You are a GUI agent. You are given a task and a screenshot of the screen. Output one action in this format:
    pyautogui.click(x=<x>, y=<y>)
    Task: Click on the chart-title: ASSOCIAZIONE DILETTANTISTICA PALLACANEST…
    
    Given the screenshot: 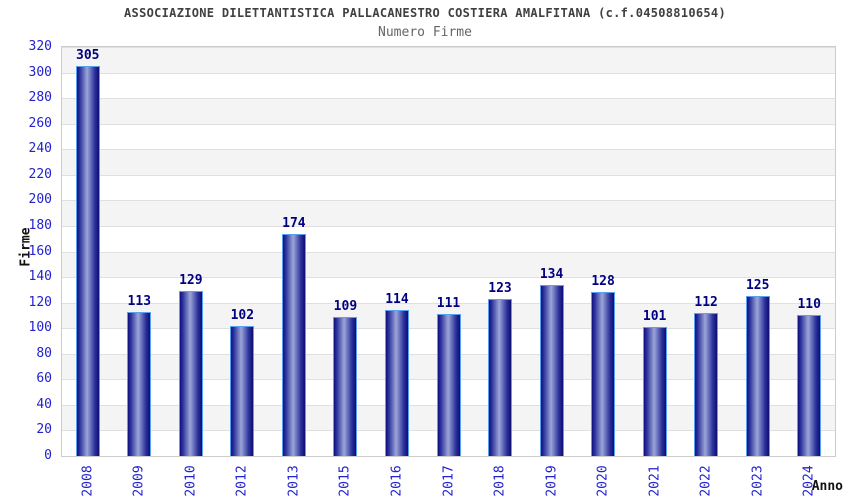 What is the action you would take?
    pyautogui.click(x=425, y=13)
    